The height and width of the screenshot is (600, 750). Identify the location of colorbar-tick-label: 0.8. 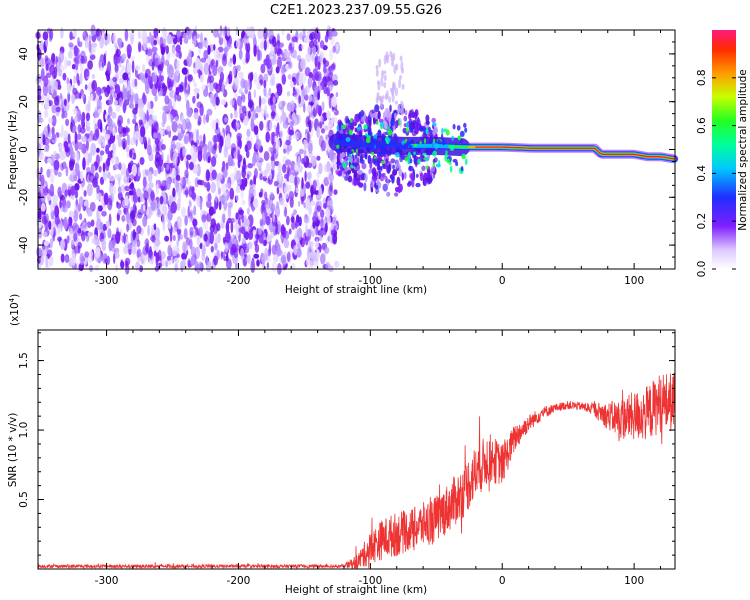
(702, 77).